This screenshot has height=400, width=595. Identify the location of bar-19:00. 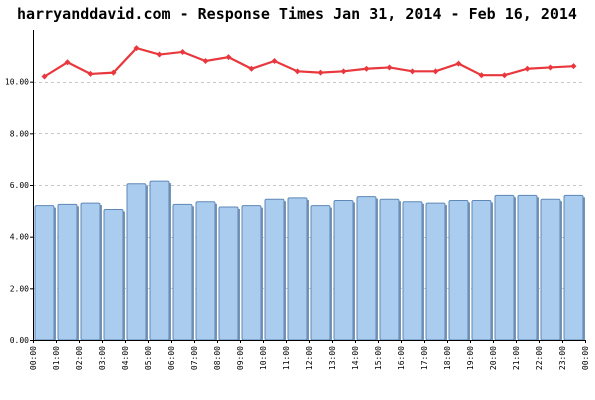
(481, 270).